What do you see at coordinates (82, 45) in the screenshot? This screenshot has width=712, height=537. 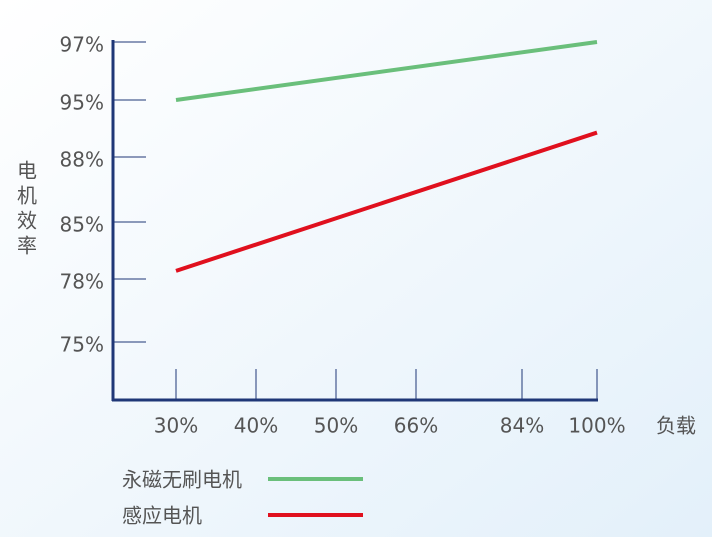 I see `y-tick-label: 97%` at bounding box center [82, 45].